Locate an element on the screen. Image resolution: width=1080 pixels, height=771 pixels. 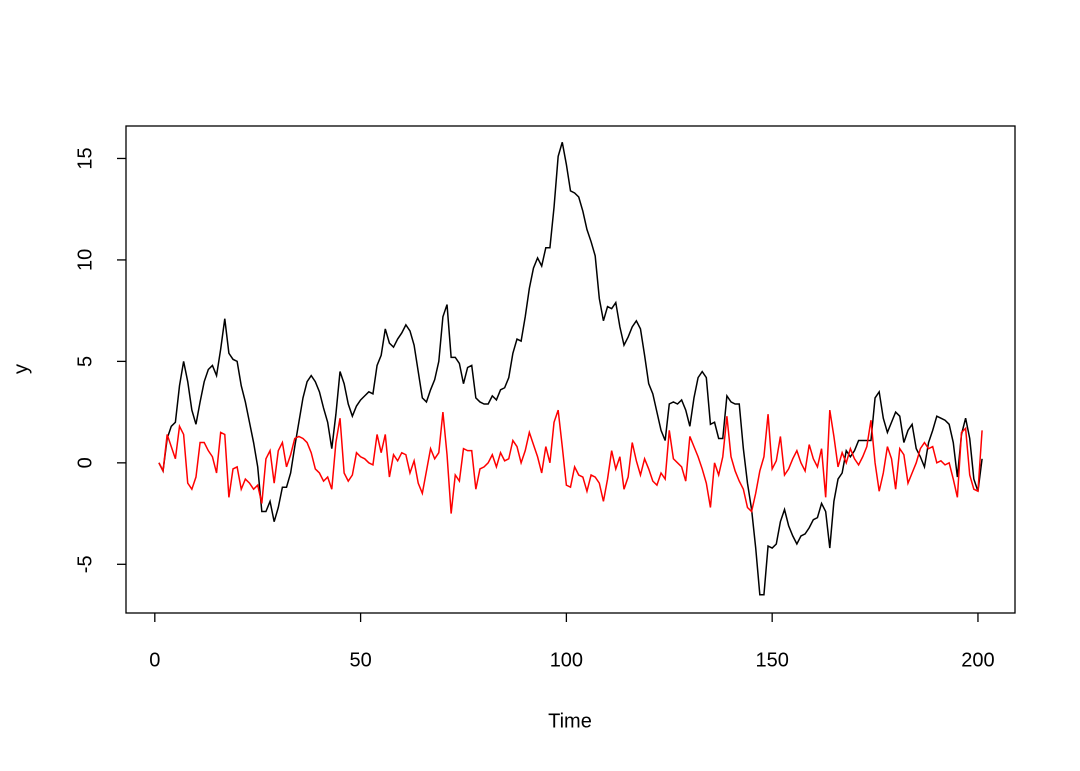
x-tick-label: 150 is located at coordinates (771, 660).